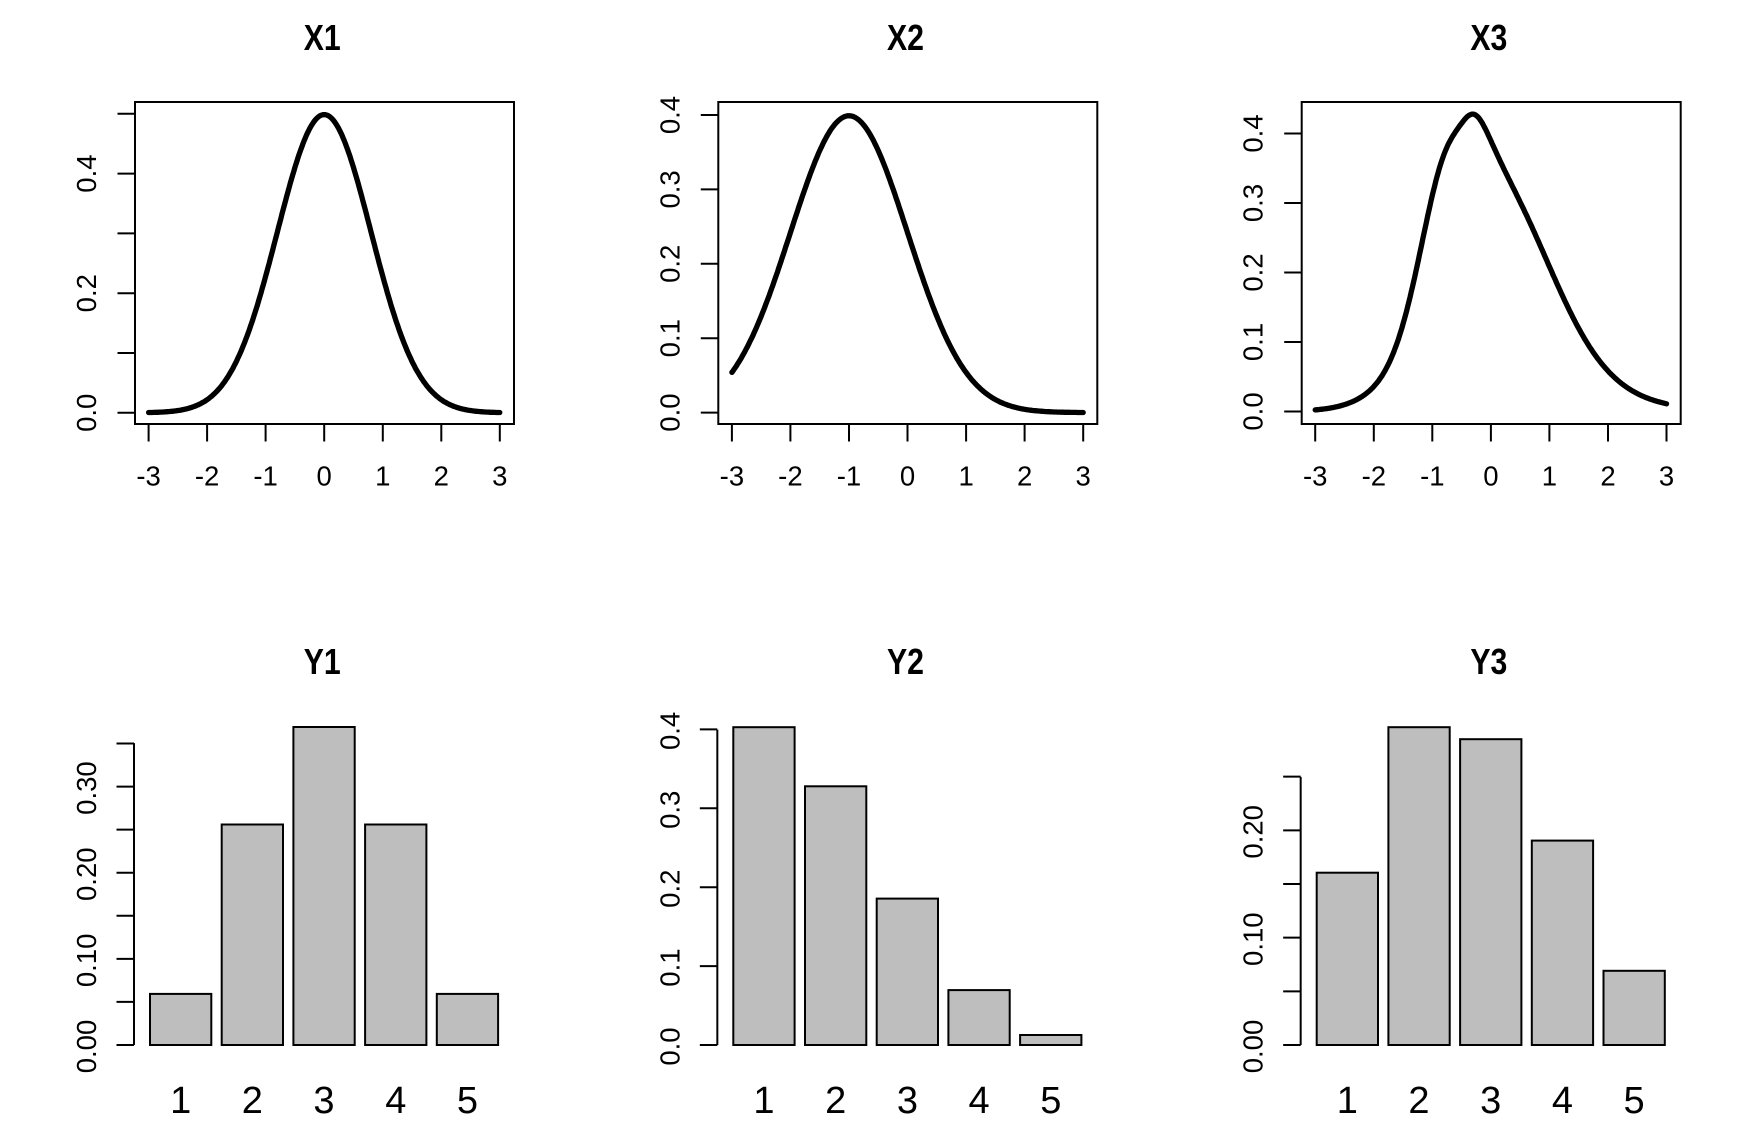 This screenshot has width=1750, height=1136. I want to click on svg-text: Y3, so click(1488, 661).